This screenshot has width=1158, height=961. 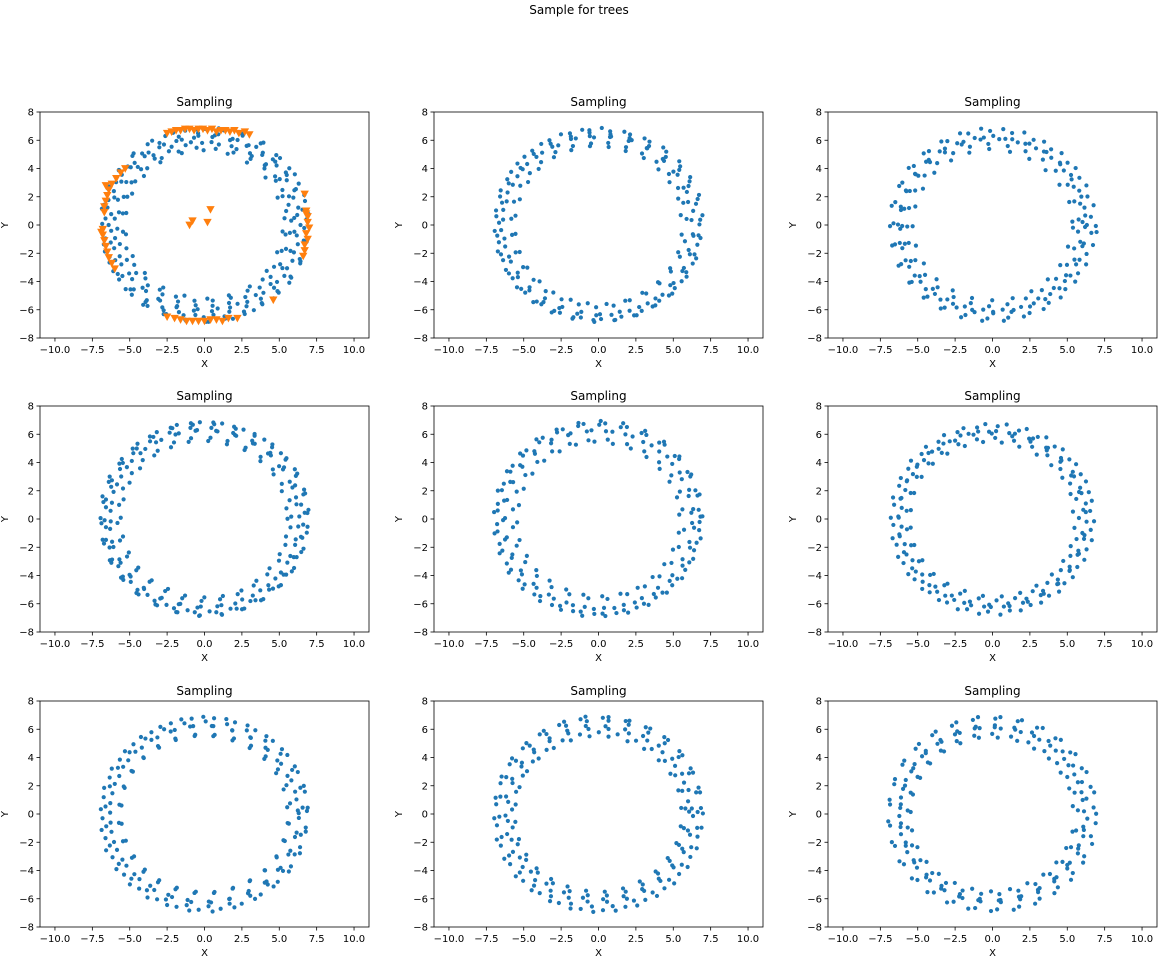 I want to click on x-tick-label: 7.5, so click(x=317, y=939).